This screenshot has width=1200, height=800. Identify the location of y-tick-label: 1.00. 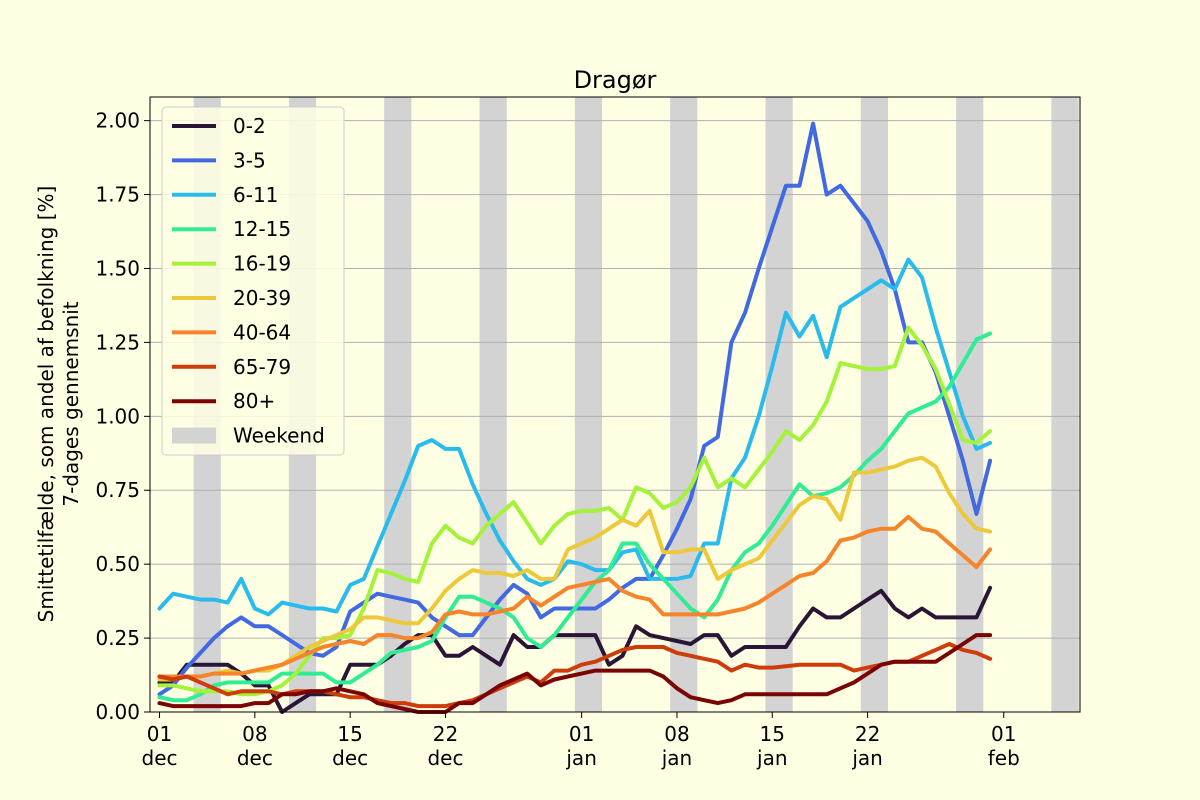
(117, 416).